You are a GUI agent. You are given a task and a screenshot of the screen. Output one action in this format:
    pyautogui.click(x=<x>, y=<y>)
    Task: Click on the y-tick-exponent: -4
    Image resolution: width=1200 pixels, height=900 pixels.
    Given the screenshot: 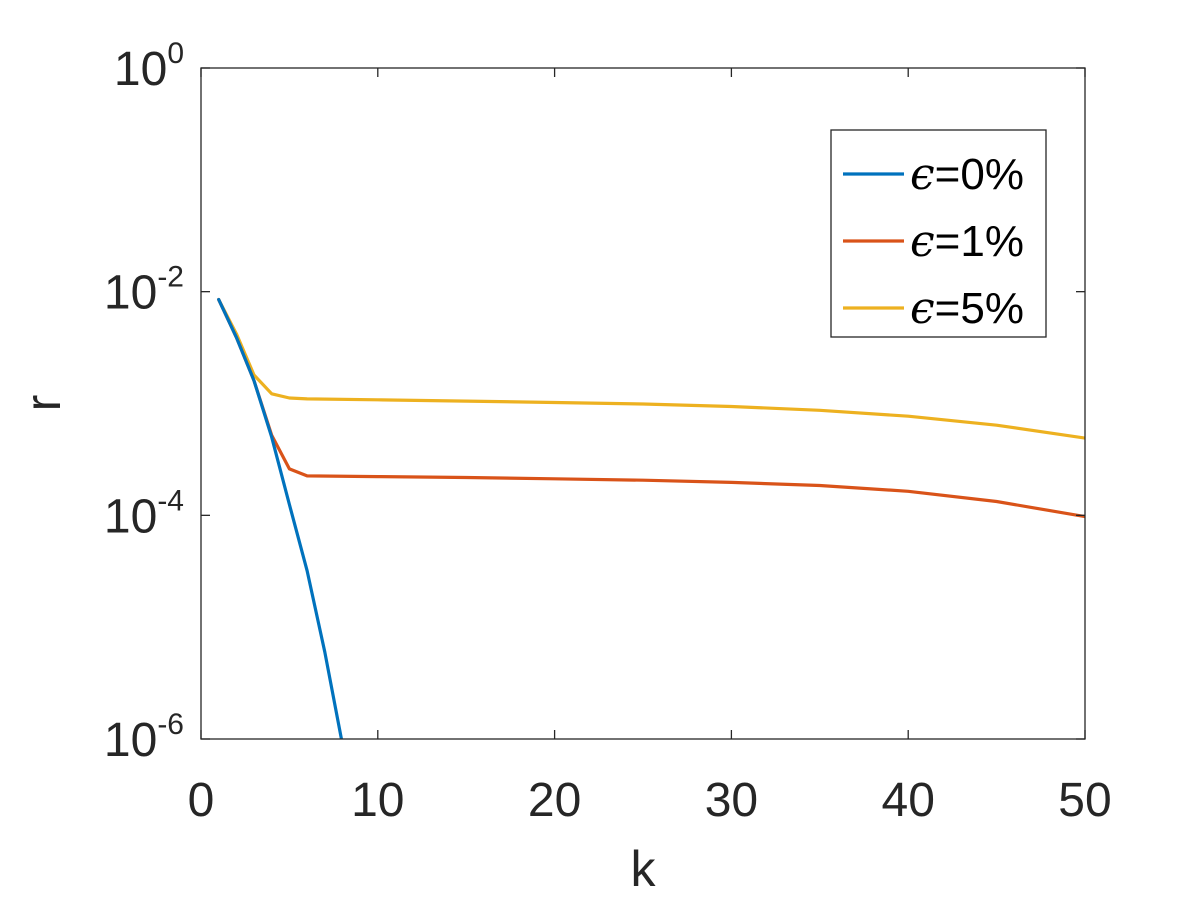 What is the action you would take?
    pyautogui.click(x=170, y=500)
    